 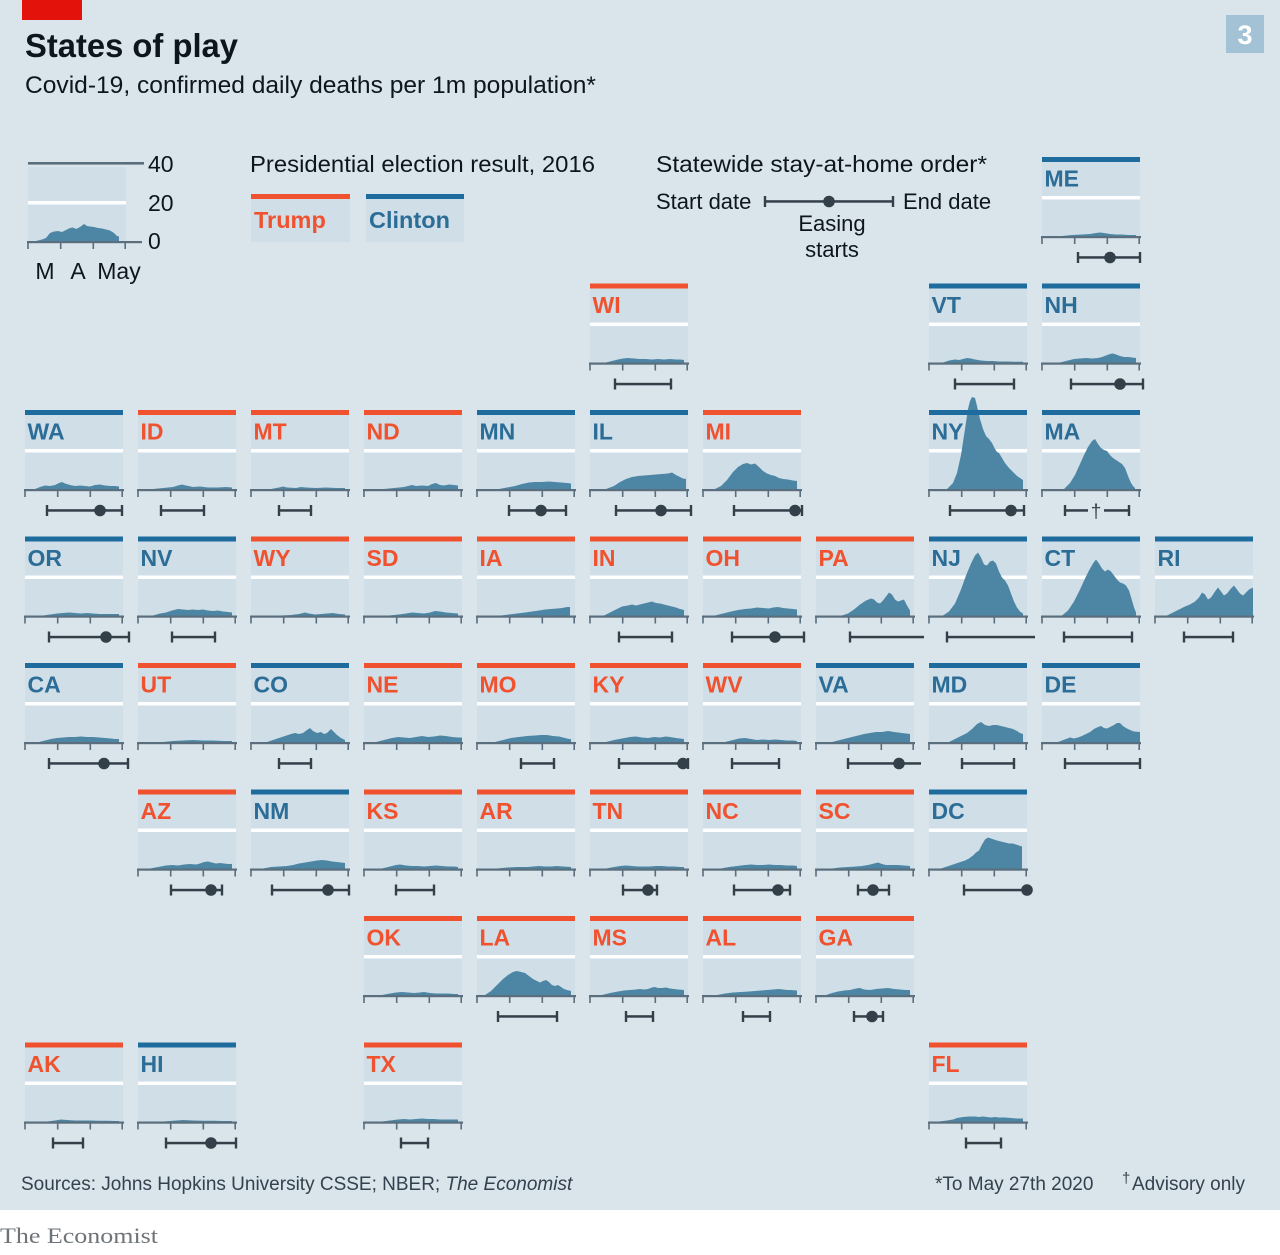 What do you see at coordinates (834, 685) in the screenshot?
I see `svg-text: VA` at bounding box center [834, 685].